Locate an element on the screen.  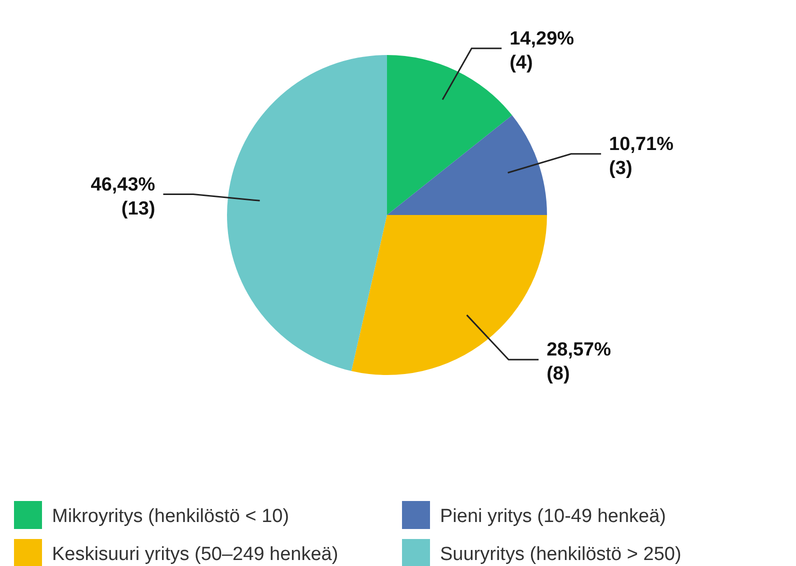
data-label: 46,43% (13) is located at coordinates (123, 197).